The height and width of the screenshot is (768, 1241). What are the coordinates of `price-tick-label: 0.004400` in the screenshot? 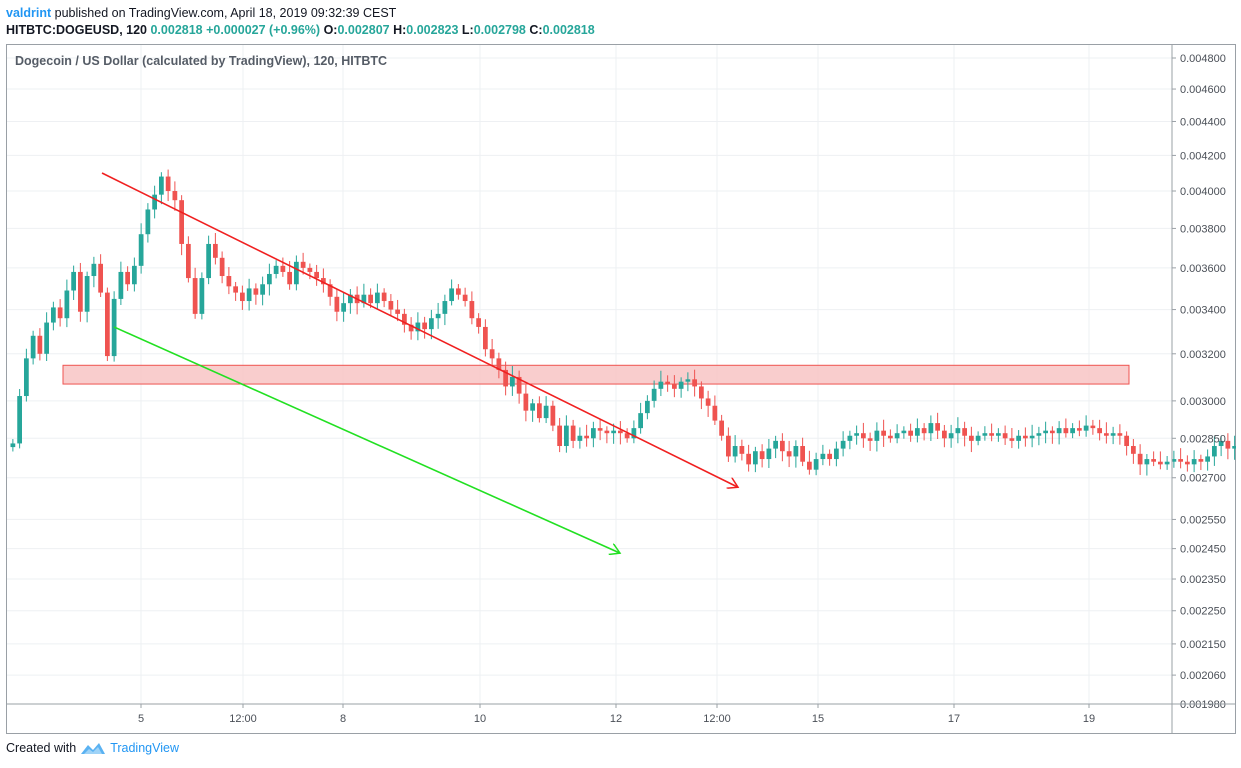 It's located at (1203, 122).